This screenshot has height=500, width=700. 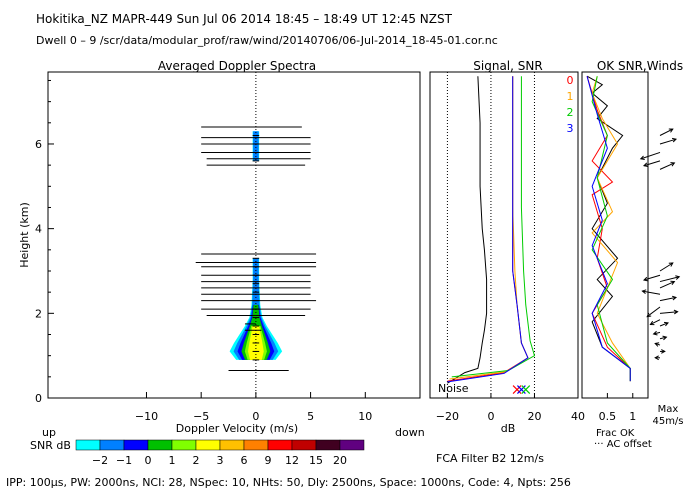 I want to click on signal-frame, so click(x=504, y=235).